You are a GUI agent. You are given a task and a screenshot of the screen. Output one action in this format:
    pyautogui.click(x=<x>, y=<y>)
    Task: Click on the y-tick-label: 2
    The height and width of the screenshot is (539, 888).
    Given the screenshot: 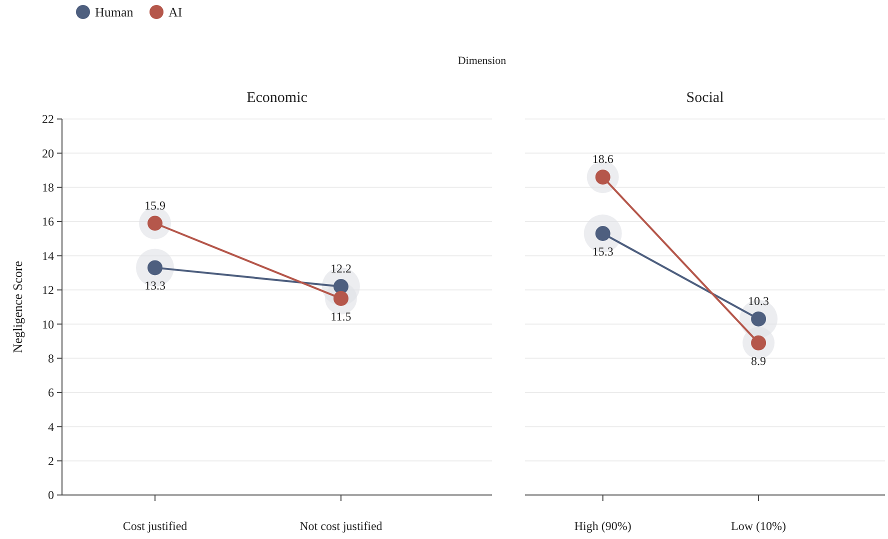 What is the action you would take?
    pyautogui.click(x=51, y=461)
    